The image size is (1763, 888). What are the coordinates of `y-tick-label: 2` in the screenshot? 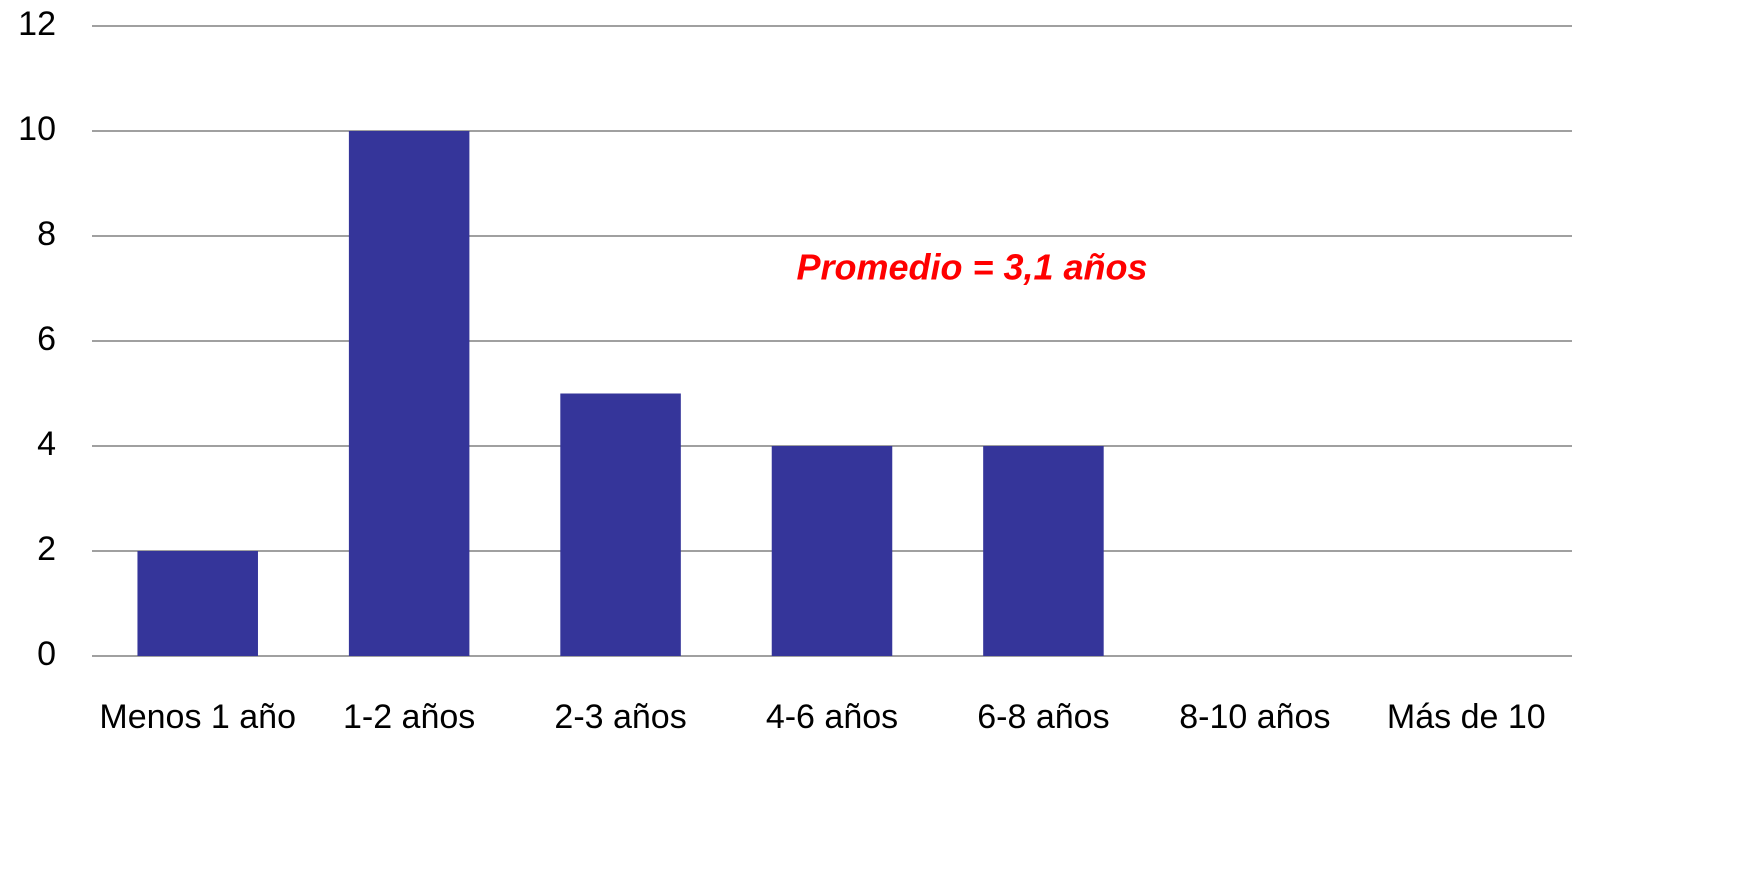 It's located at (46, 549).